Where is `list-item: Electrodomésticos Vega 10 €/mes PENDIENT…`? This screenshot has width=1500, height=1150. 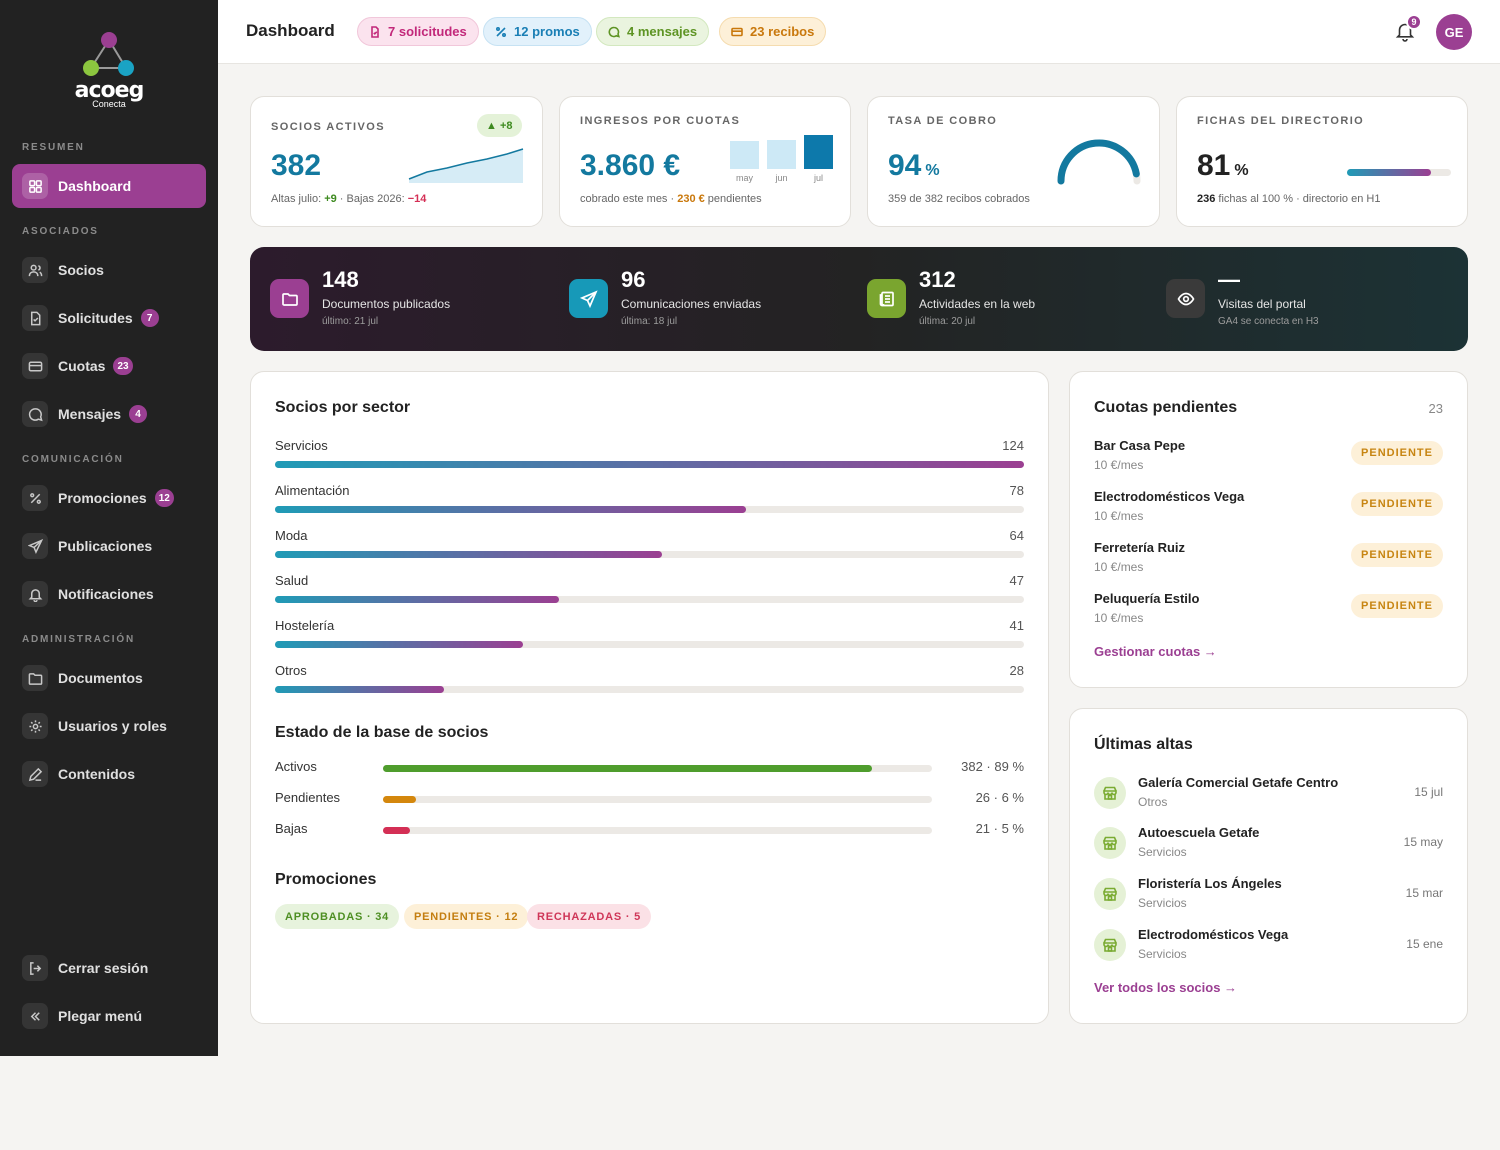 list-item: Electrodomésticos Vega 10 €/mes PENDIENT… is located at coordinates (1268, 511).